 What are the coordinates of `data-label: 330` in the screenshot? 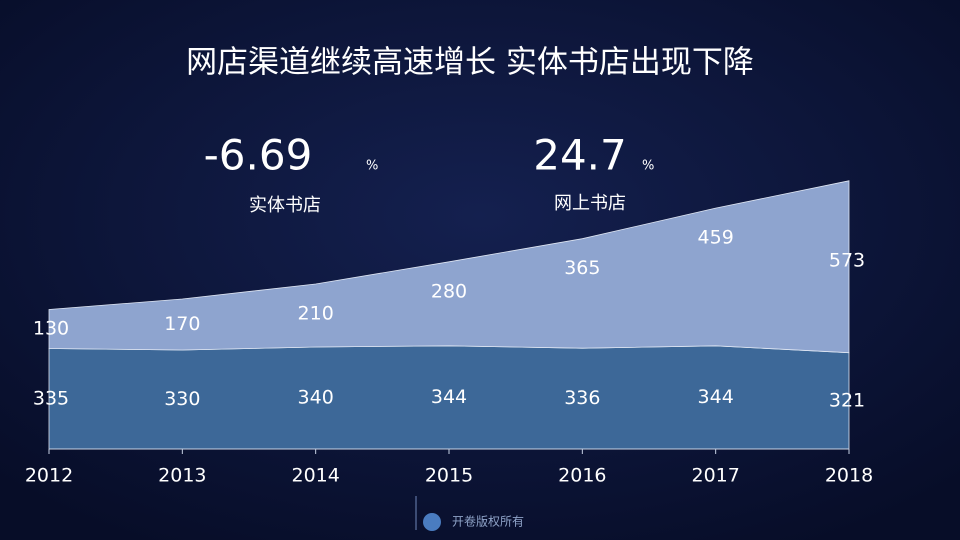 It's located at (182, 399).